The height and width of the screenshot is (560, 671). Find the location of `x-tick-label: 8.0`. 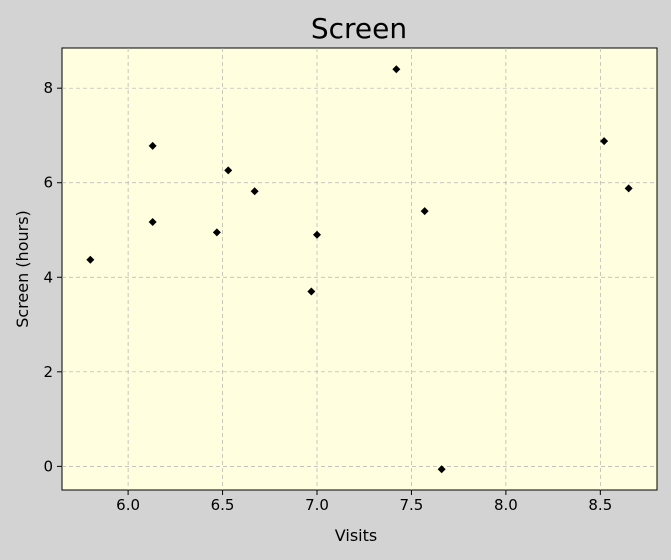

x-tick-label: 8.0 is located at coordinates (506, 505).